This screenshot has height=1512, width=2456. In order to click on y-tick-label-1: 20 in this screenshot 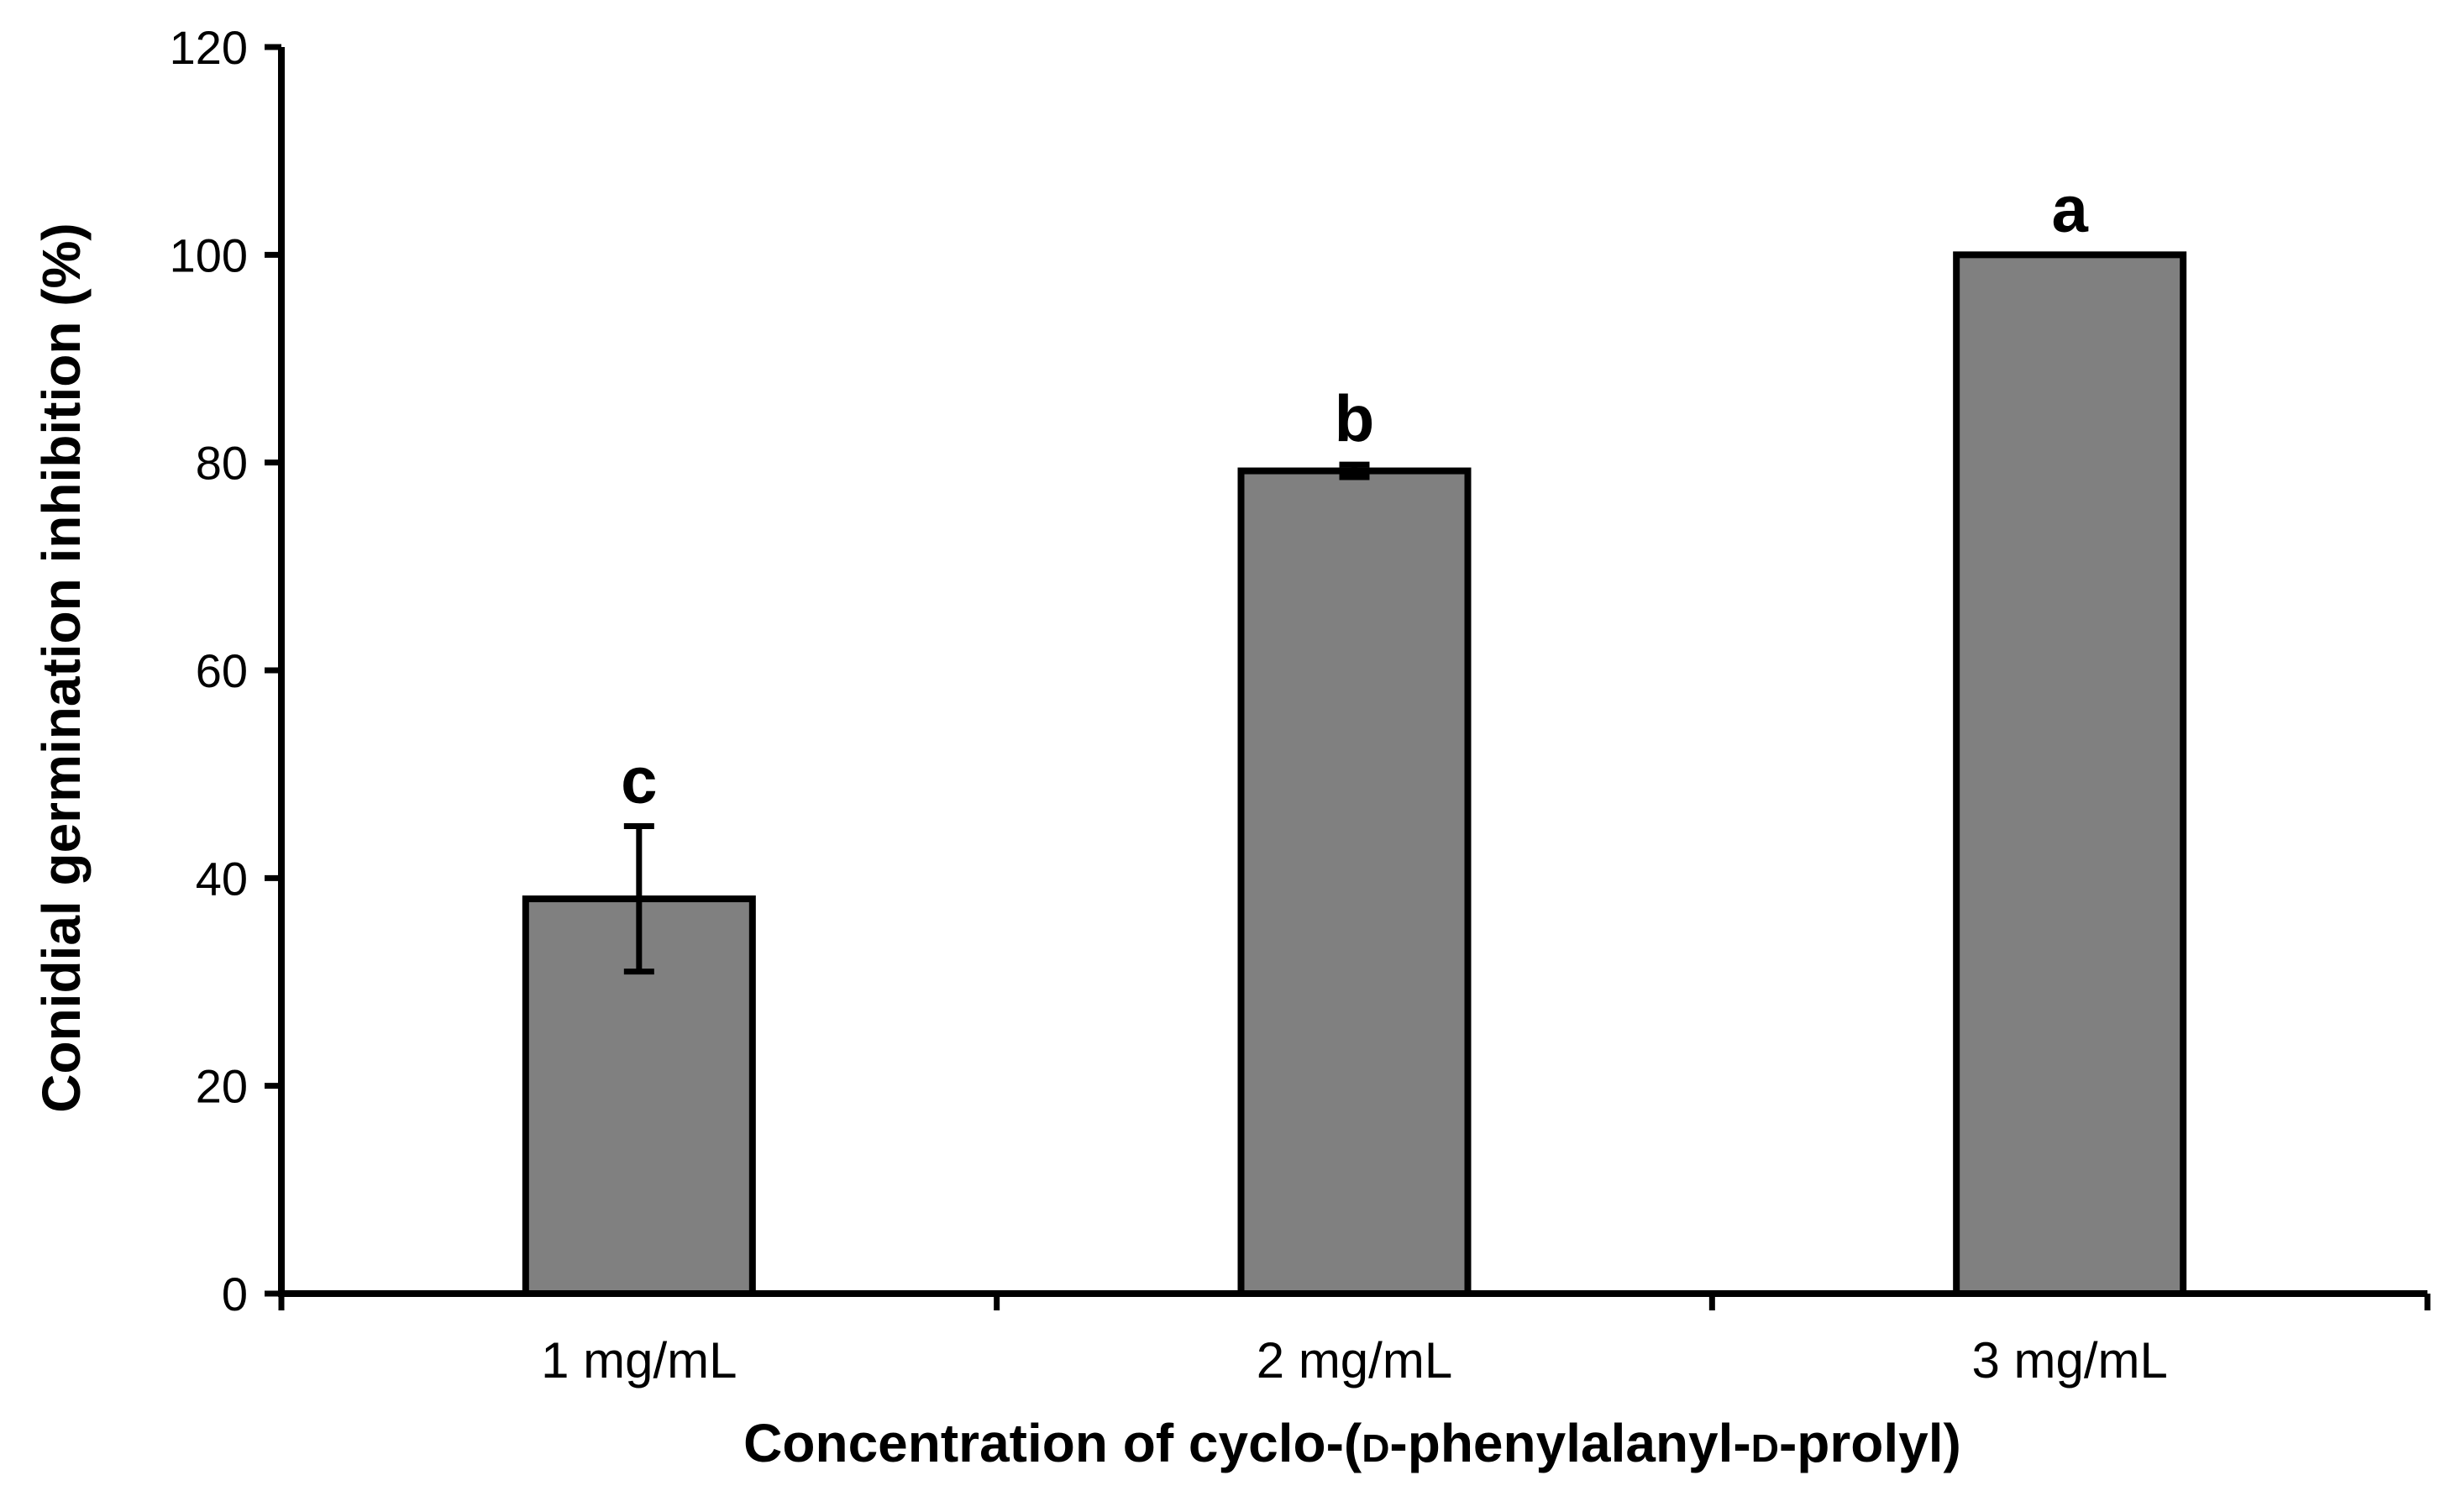, I will do `click(222, 1086)`.